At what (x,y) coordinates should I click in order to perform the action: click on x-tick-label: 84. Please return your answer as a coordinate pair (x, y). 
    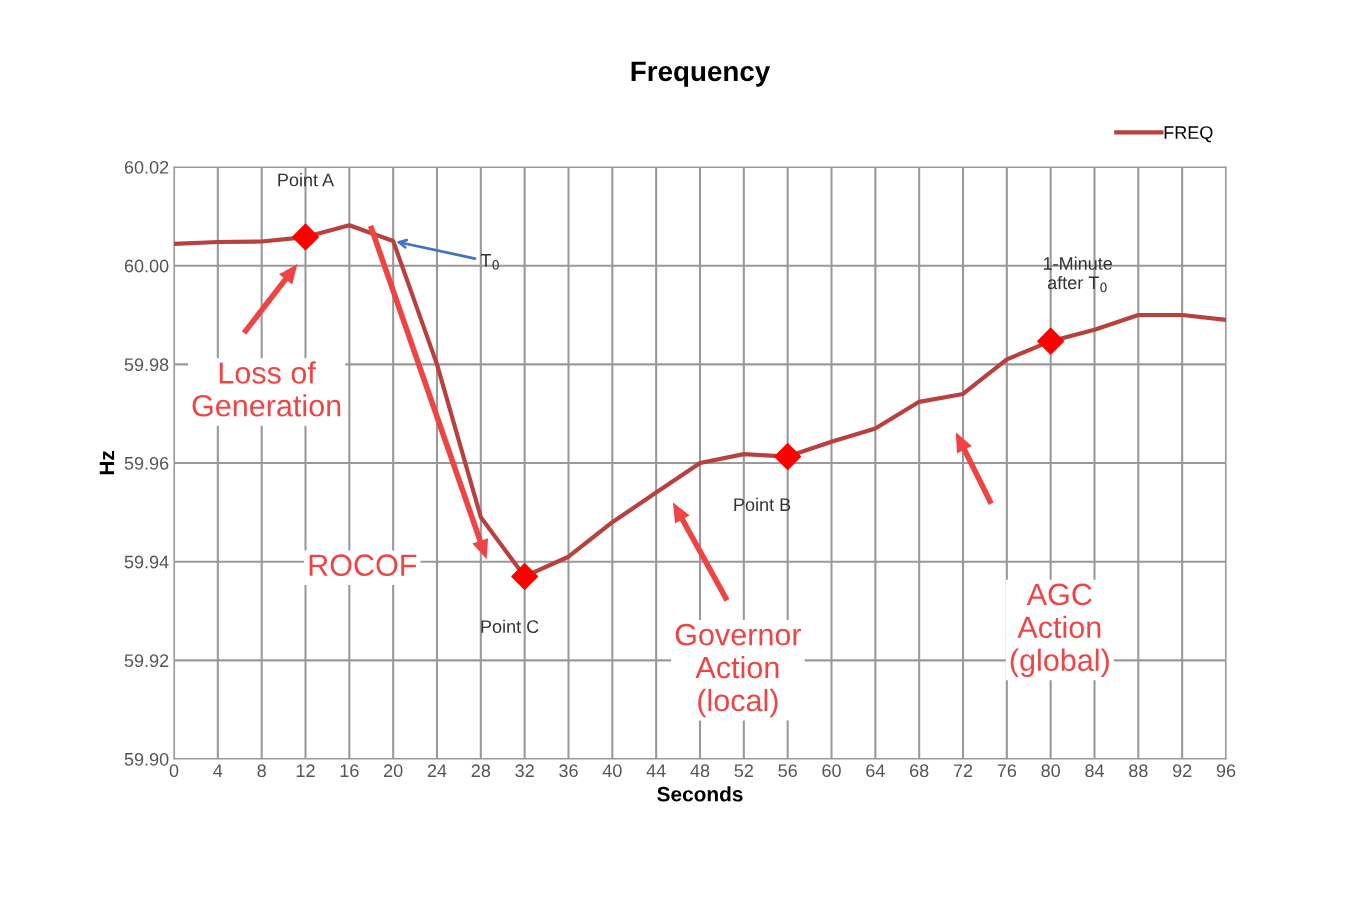
    Looking at the image, I should click on (1095, 771).